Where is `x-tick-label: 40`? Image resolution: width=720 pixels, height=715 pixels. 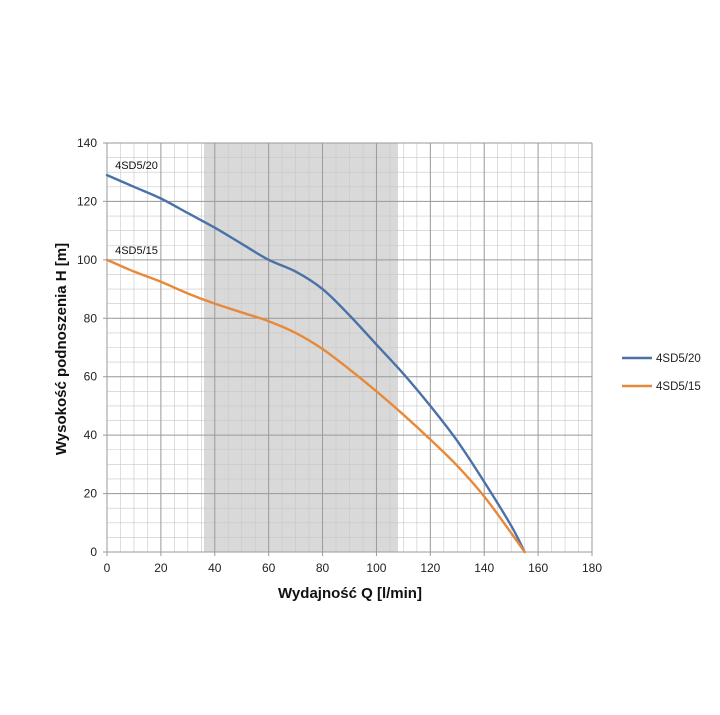
x-tick-label: 40 is located at coordinates (215, 568).